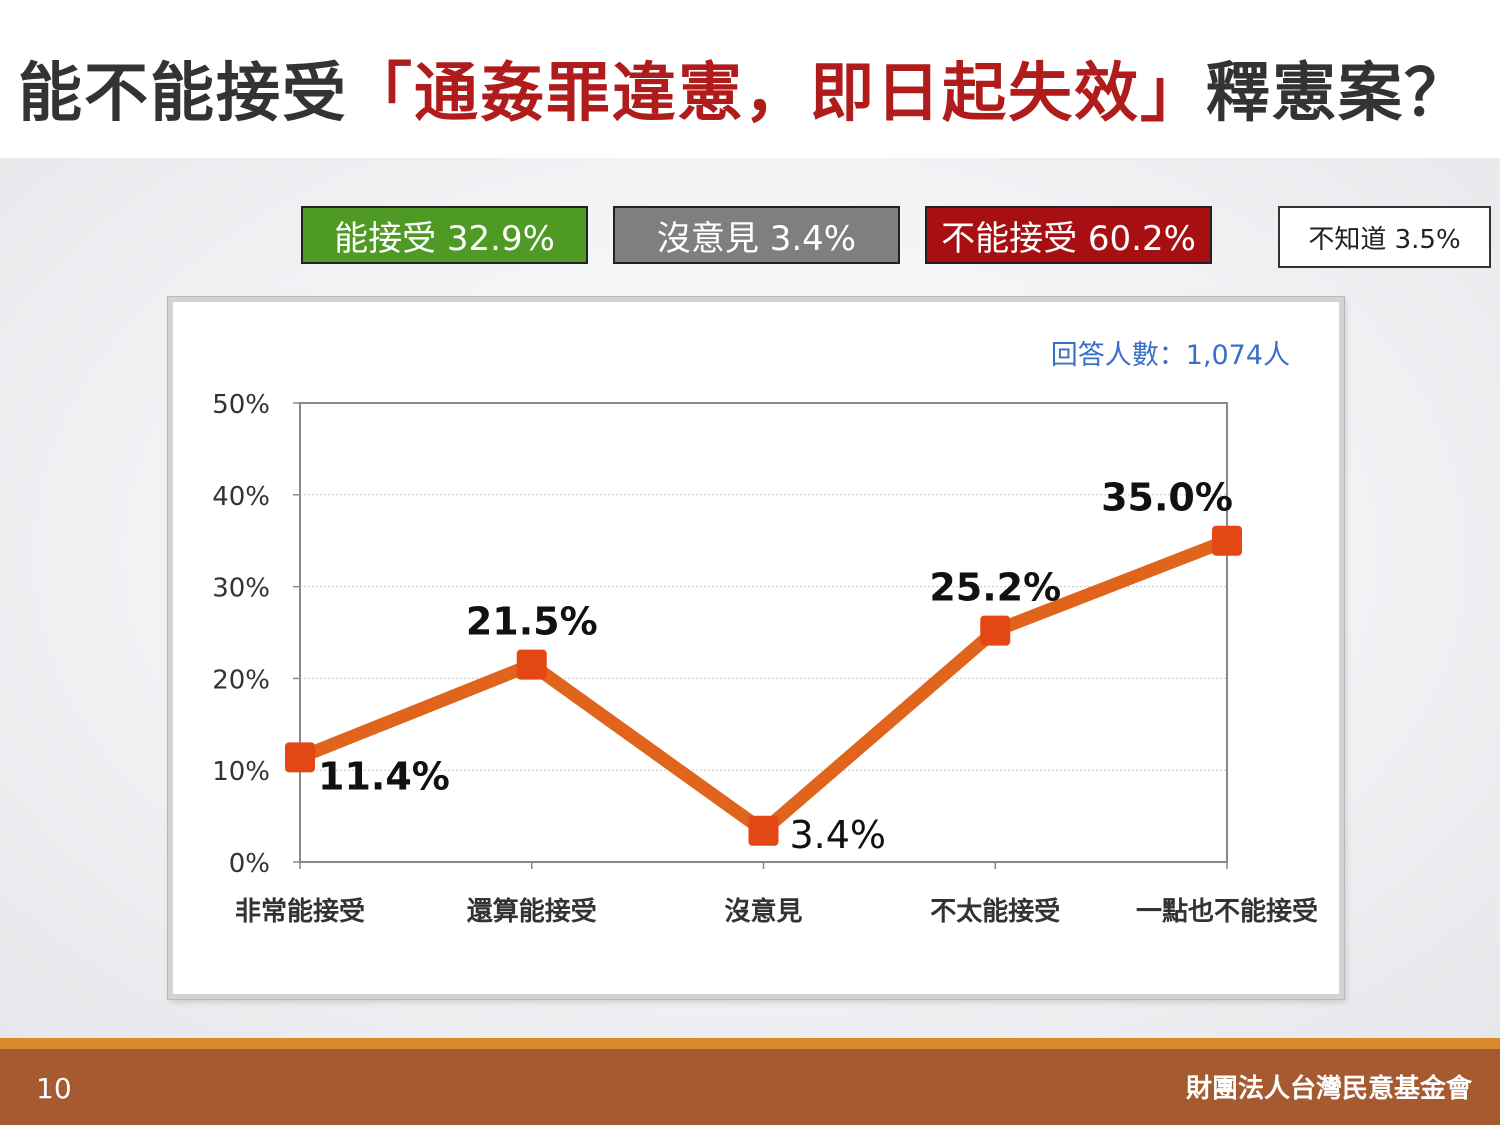 The height and width of the screenshot is (1125, 1500). What do you see at coordinates (838, 835) in the screenshot?
I see `data-label: 3.4%` at bounding box center [838, 835].